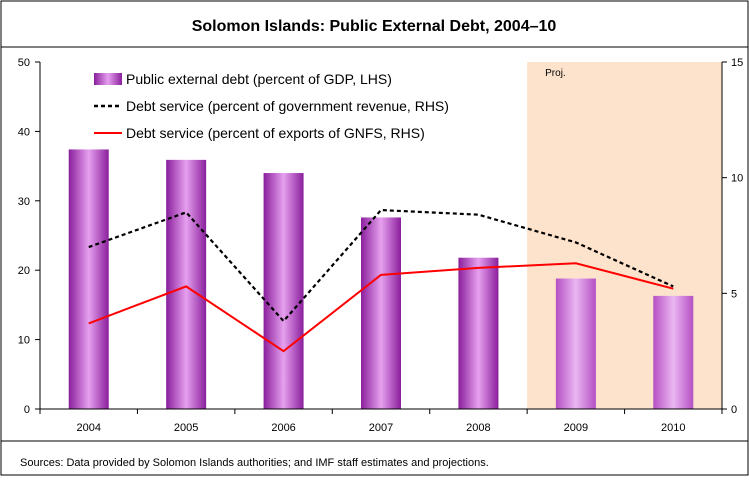 The height and width of the screenshot is (481, 749). I want to click on debt-service-exports-line, so click(381, 307).